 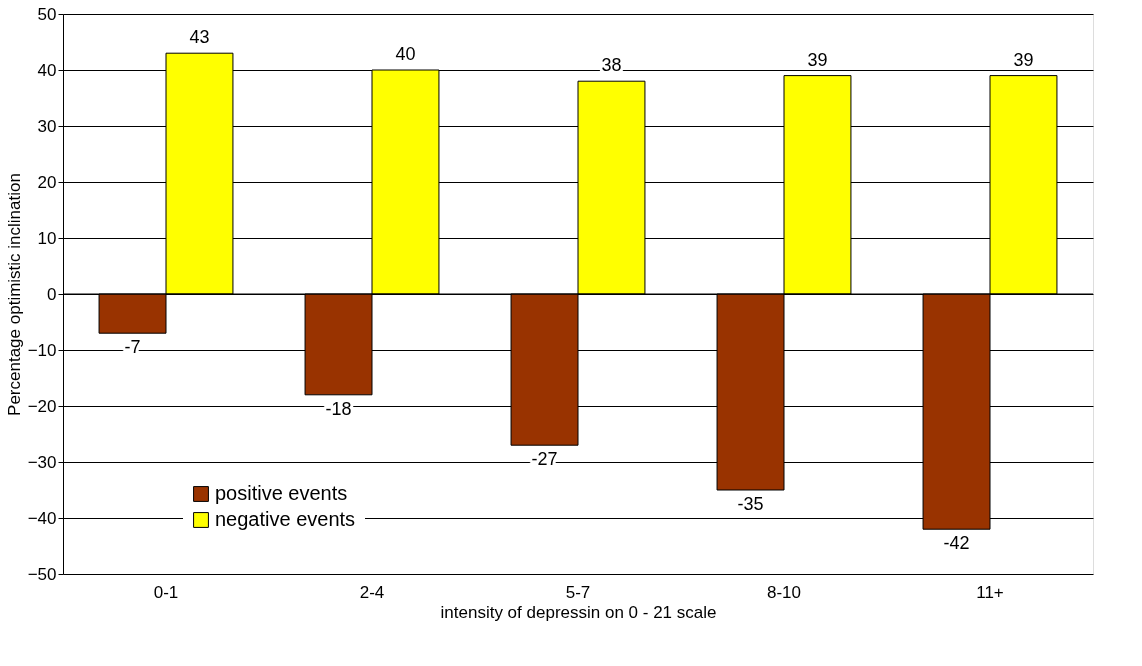 What do you see at coordinates (47, 14) in the screenshot?
I see `y-tick-label: 50` at bounding box center [47, 14].